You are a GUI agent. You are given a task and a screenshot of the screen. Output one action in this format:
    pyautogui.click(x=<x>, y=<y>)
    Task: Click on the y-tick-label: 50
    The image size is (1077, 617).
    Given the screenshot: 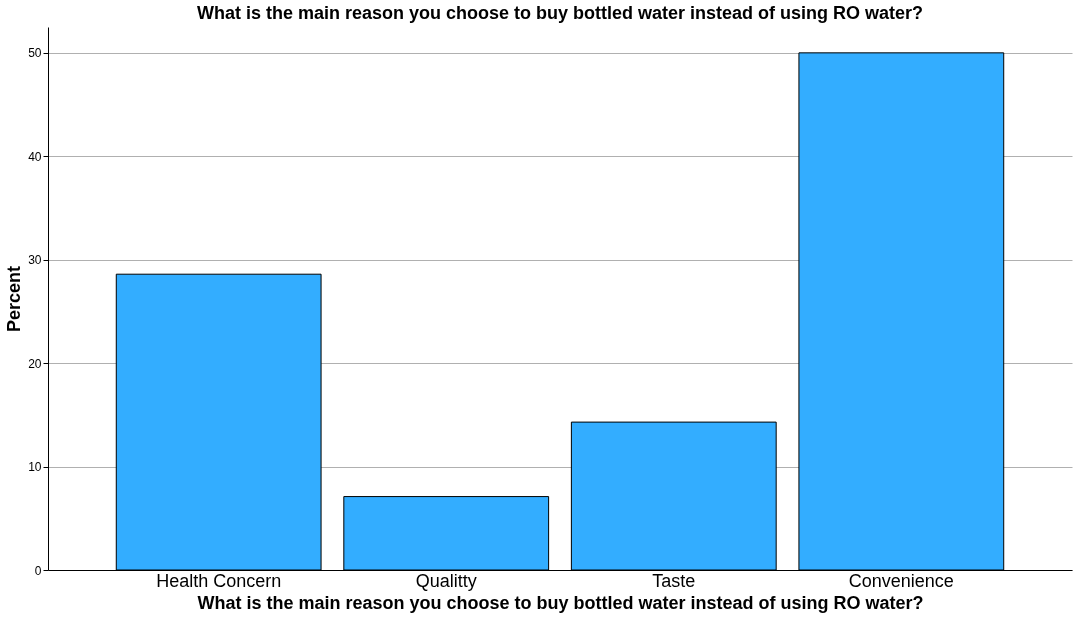 What is the action you would take?
    pyautogui.click(x=35, y=53)
    